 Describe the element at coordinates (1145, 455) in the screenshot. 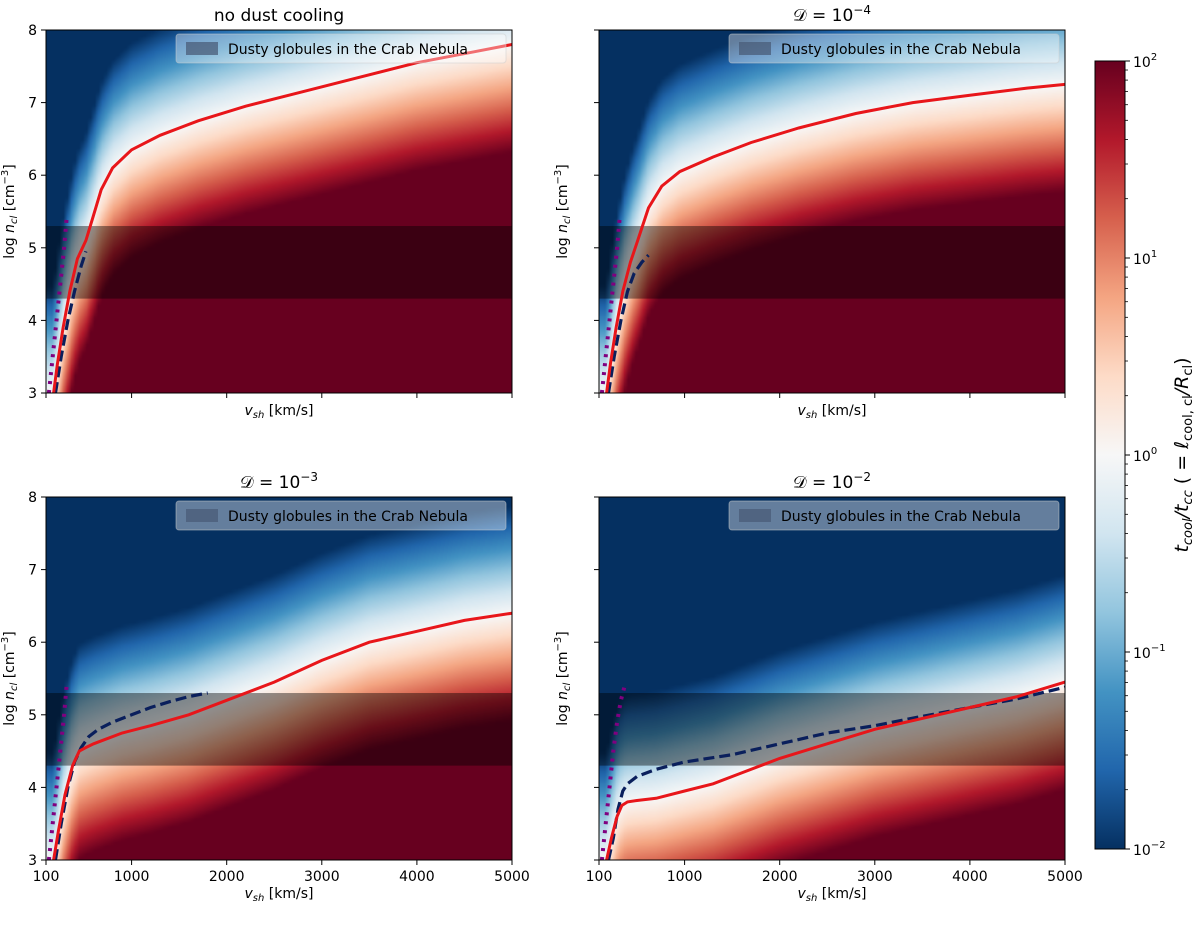

I see `colorbar-tick-label: 10⁰` at that location.